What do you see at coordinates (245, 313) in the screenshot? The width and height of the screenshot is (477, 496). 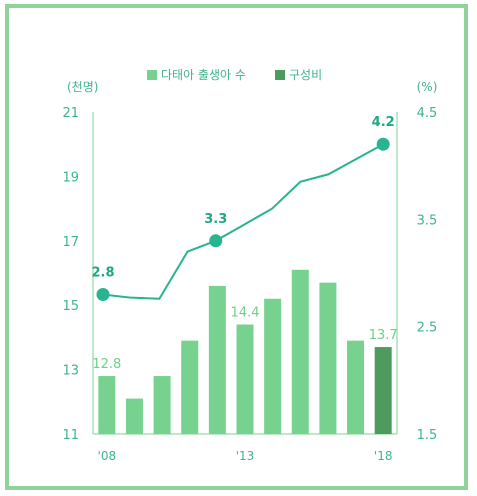 I see `bar-data-label: 14.4` at bounding box center [245, 313].